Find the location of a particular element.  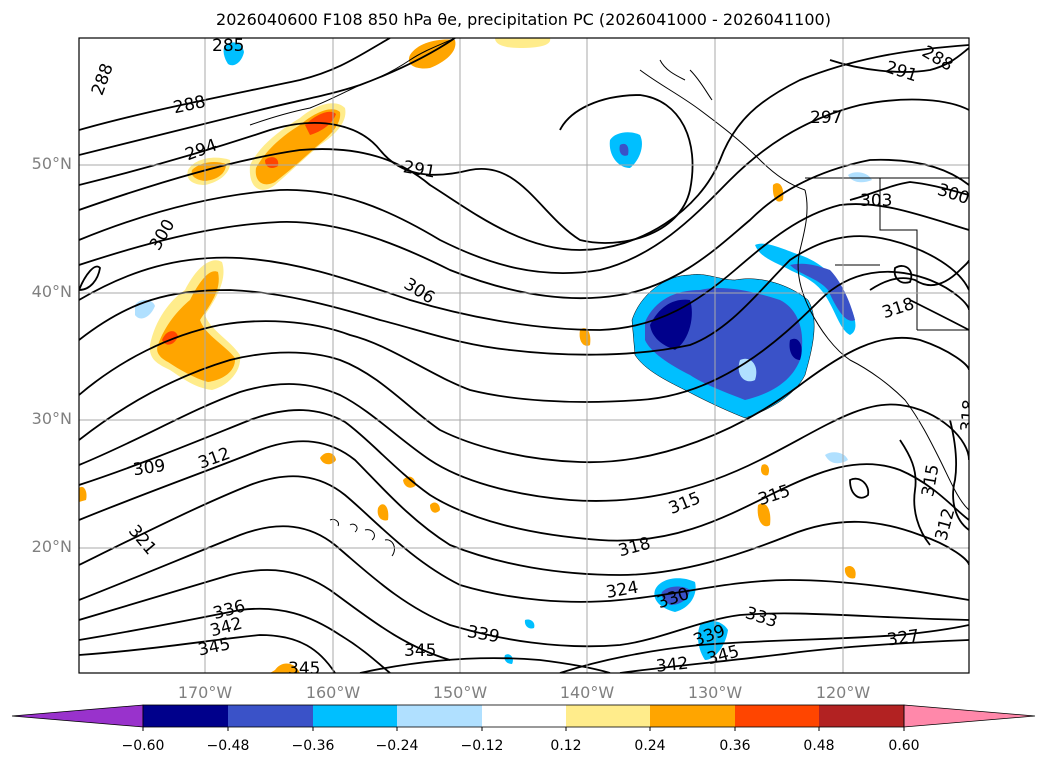

colorbar is located at coordinates (523, 717).